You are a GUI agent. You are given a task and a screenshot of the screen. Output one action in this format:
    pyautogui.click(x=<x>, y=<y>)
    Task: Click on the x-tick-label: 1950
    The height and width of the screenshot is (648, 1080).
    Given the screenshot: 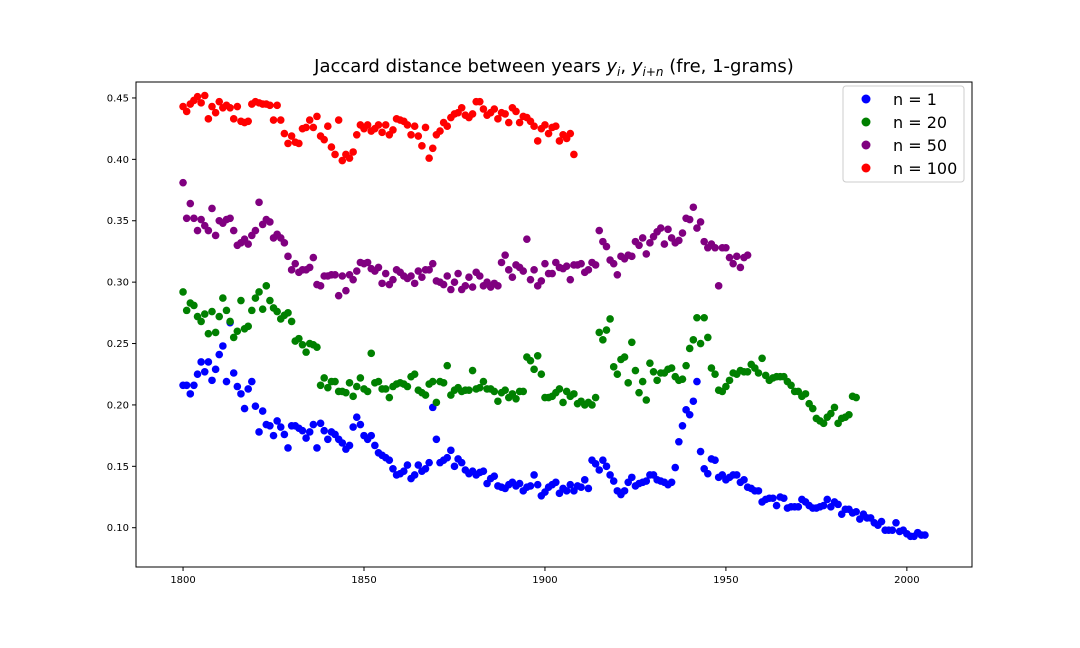 What is the action you would take?
    pyautogui.click(x=725, y=580)
    